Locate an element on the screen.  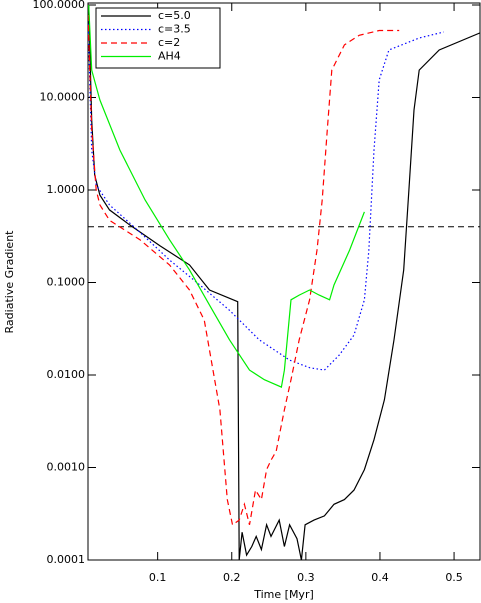
y-tick-label: 0.0100 is located at coordinates (66, 374).